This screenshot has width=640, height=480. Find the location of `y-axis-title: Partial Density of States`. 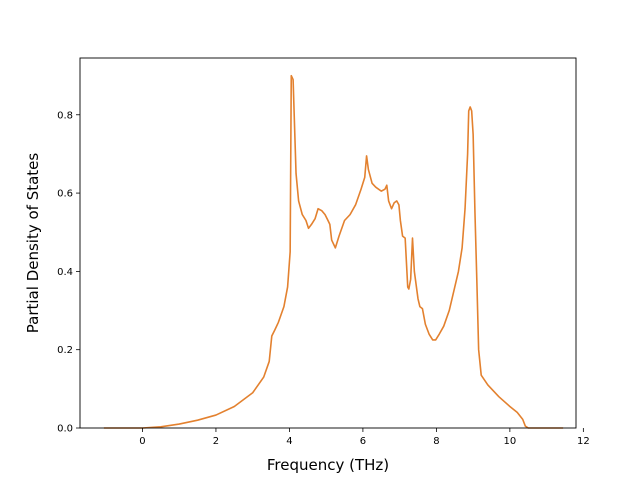

y-axis-title: Partial Density of States is located at coordinates (33, 243).